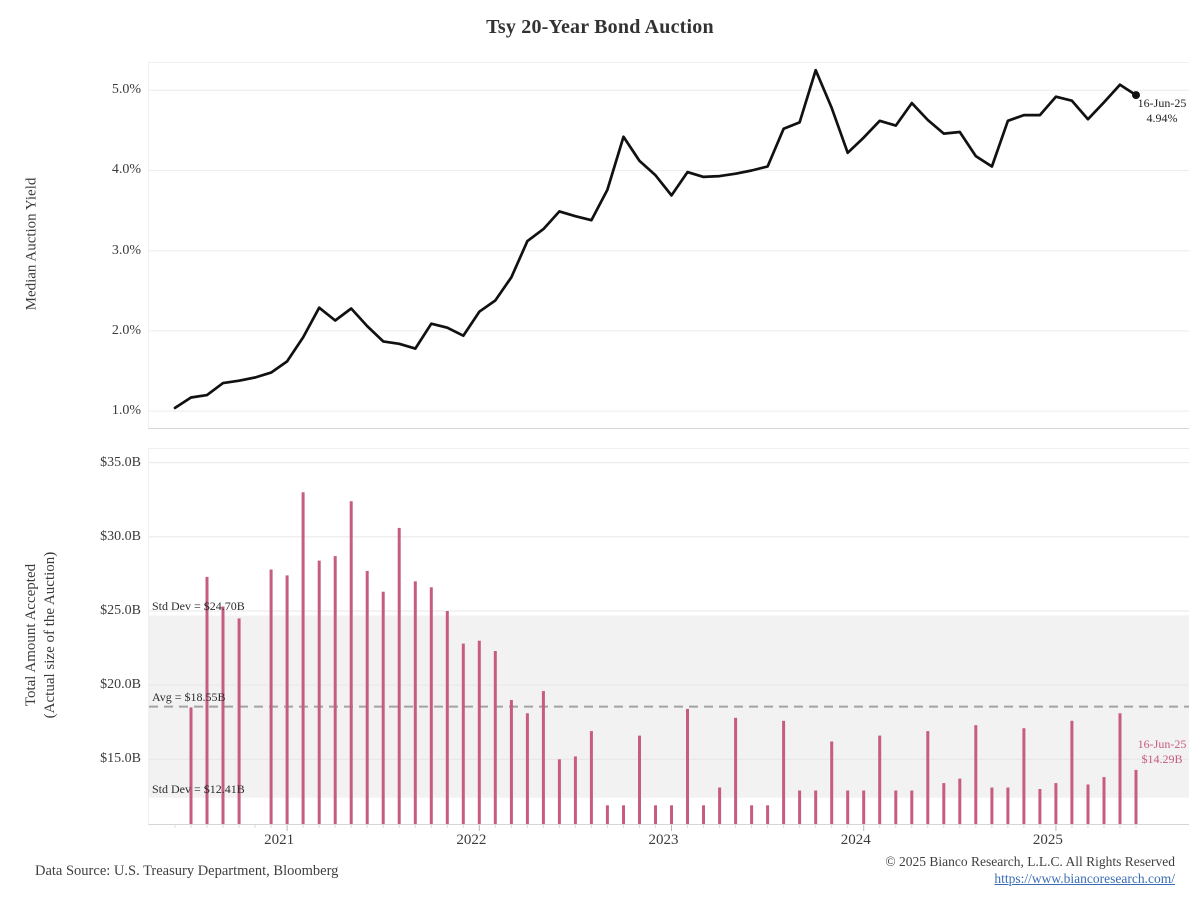 The width and height of the screenshot is (1200, 900). What do you see at coordinates (120, 462) in the screenshot?
I see `bottom-ytick-label: $35.0B` at bounding box center [120, 462].